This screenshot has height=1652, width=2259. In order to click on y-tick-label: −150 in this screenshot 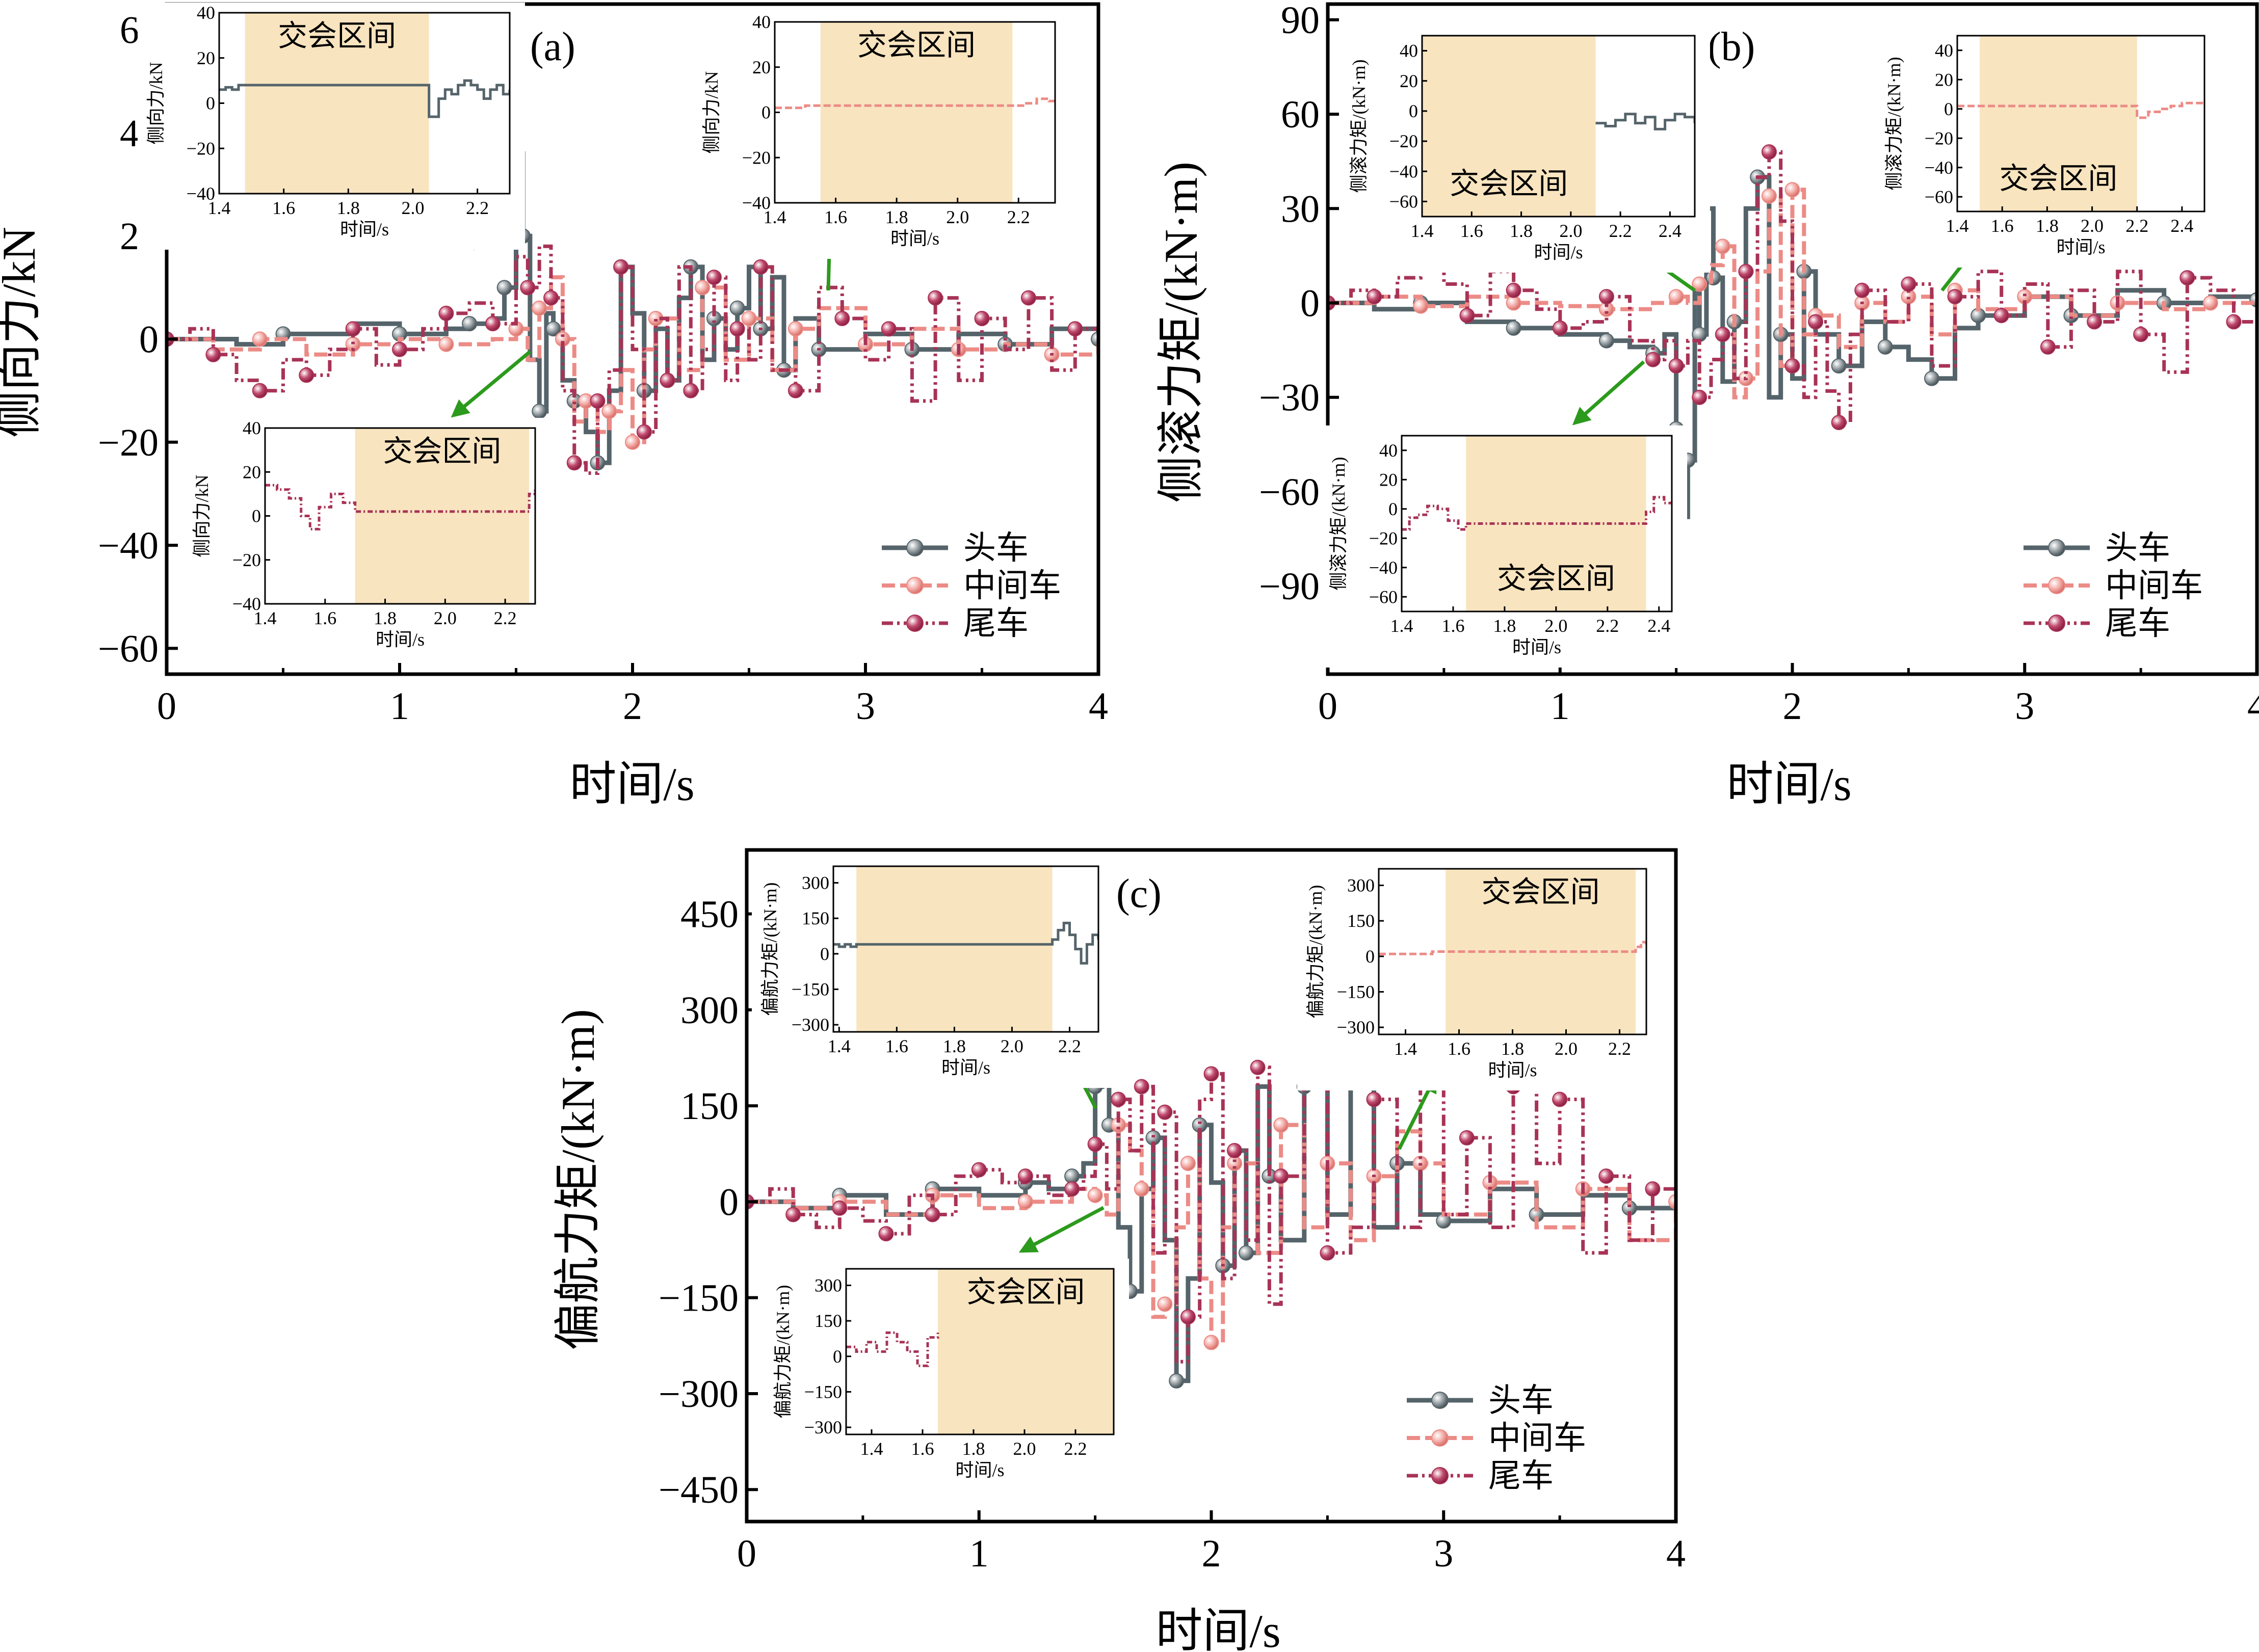, I will do `click(699, 1298)`.